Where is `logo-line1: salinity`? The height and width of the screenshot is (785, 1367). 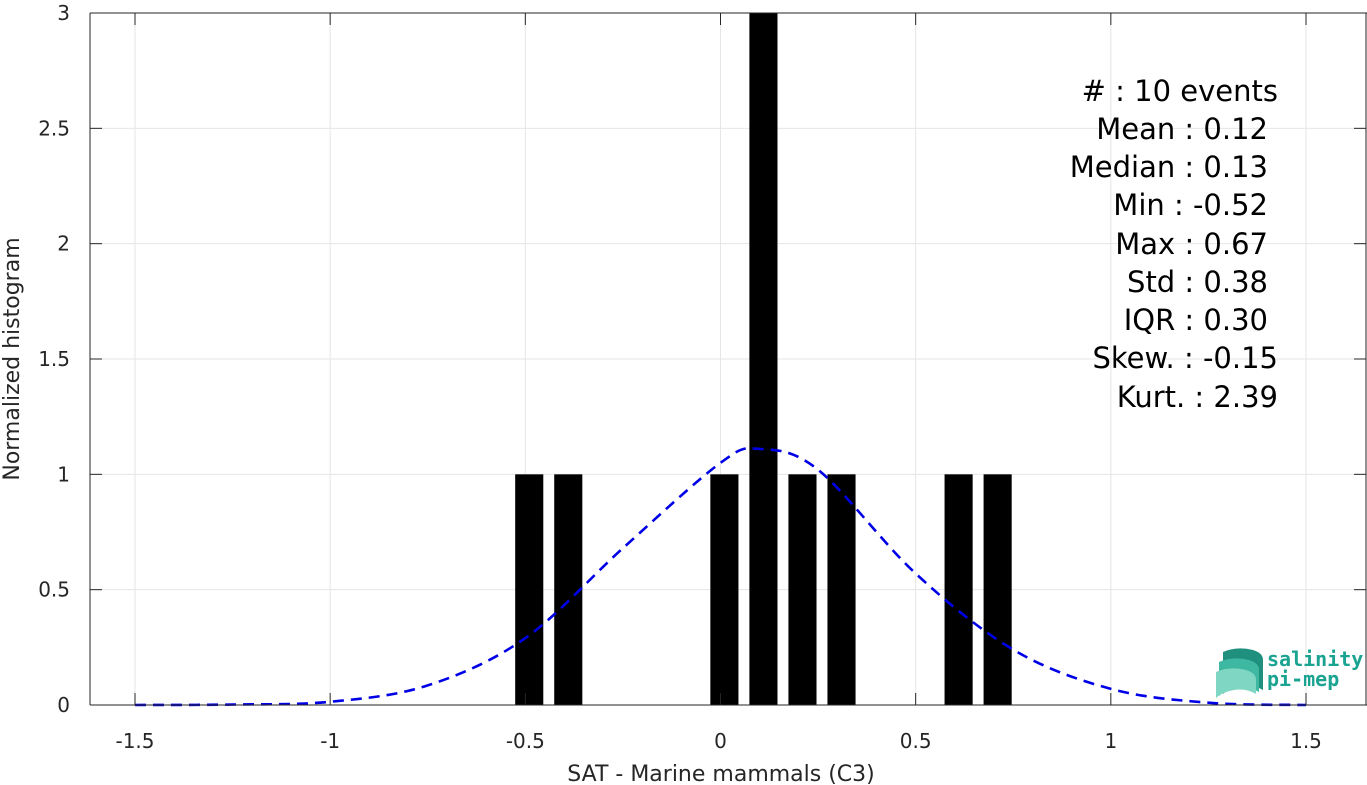
logo-line1: salinity is located at coordinates (1315, 659).